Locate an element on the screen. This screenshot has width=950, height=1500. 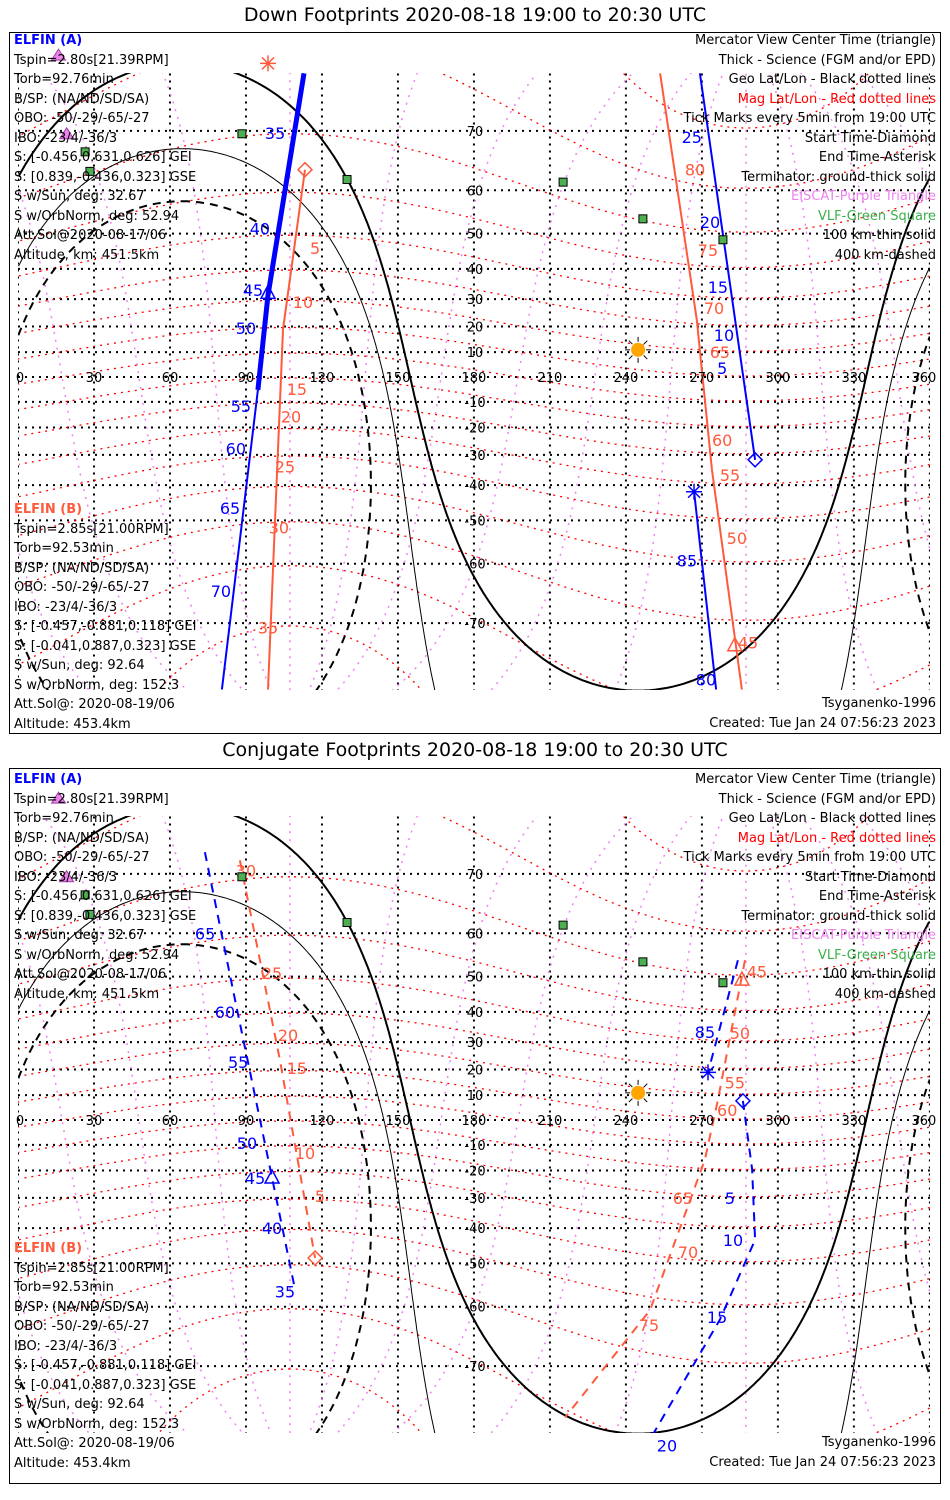
lon-tick-label: 240 is located at coordinates (626, 1121).